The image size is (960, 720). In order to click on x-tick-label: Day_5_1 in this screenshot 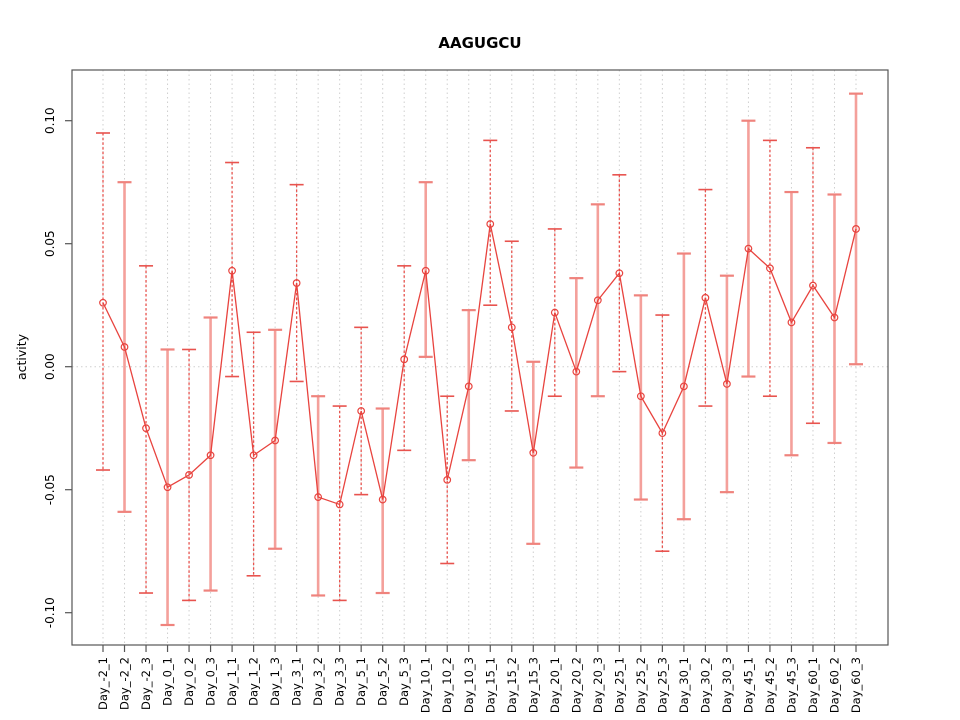, I will do `click(361, 681)`.